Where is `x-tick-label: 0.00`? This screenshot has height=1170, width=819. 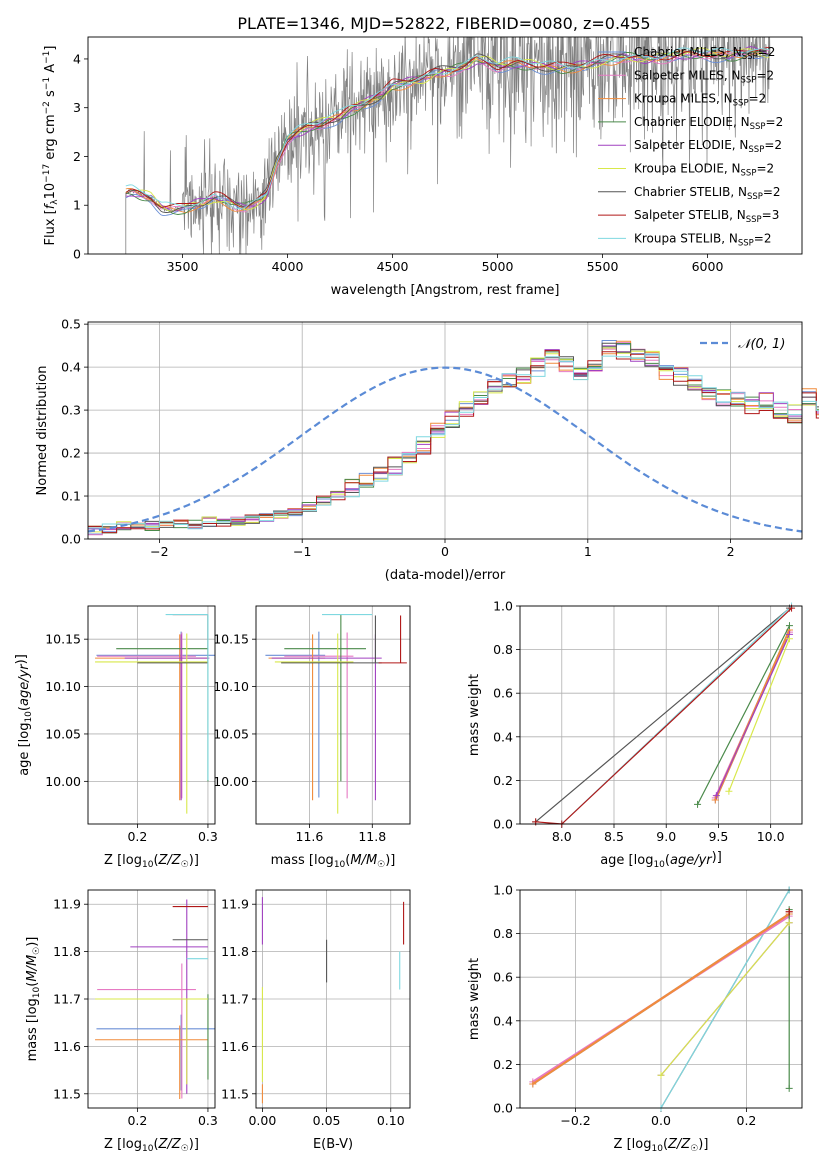
x-tick-label: 0.00 is located at coordinates (262, 1120).